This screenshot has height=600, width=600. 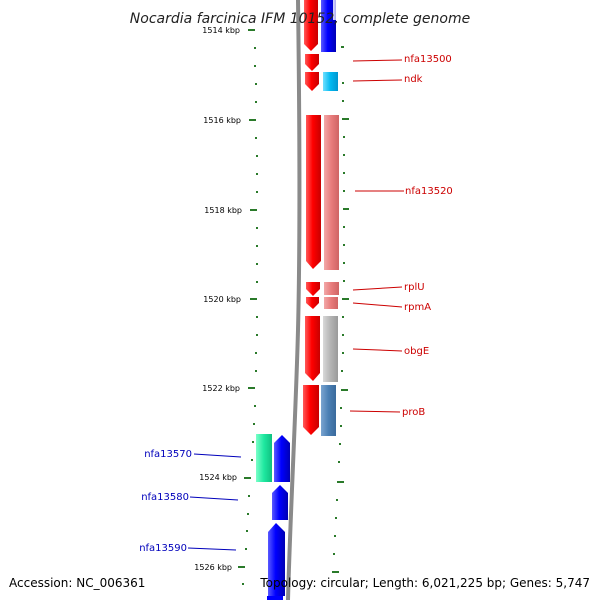 What do you see at coordinates (250, 316) in the screenshot?
I see `ruler-dots` at bounding box center [250, 316].